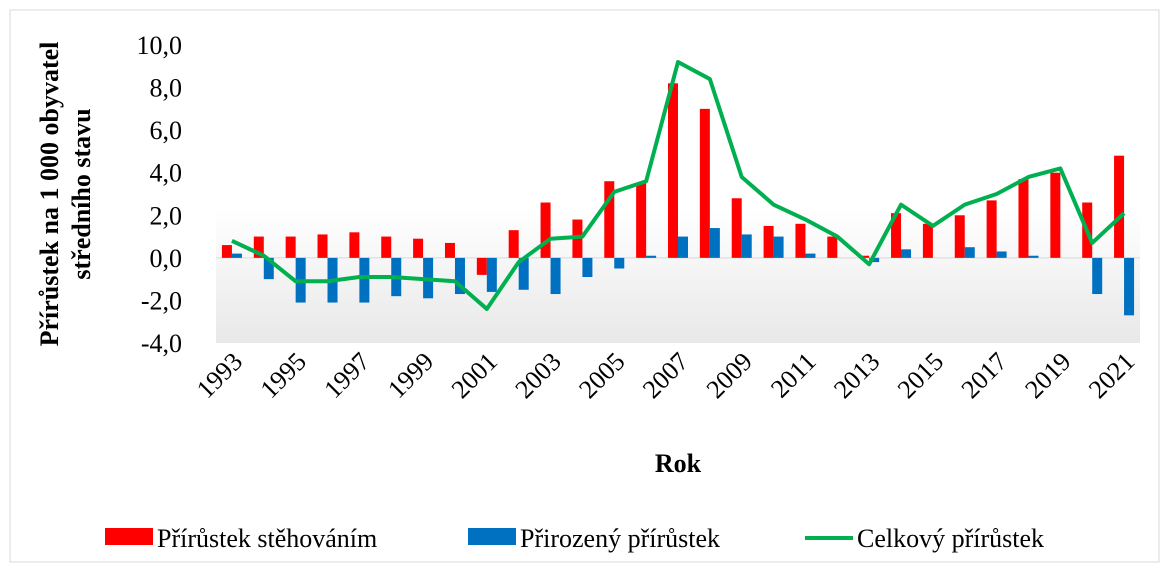 This screenshot has height=572, width=1169. I want to click on y-tick-label: -2,0, so click(161, 300).